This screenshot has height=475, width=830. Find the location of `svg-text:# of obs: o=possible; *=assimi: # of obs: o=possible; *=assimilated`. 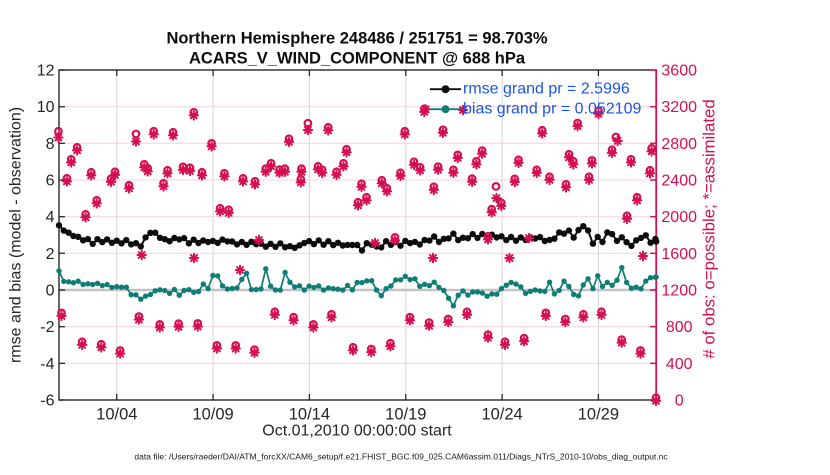

svg-text:# of obs: o=possible; *=assimi: # of obs: o=possible; *=assimilated is located at coordinates (709, 228).